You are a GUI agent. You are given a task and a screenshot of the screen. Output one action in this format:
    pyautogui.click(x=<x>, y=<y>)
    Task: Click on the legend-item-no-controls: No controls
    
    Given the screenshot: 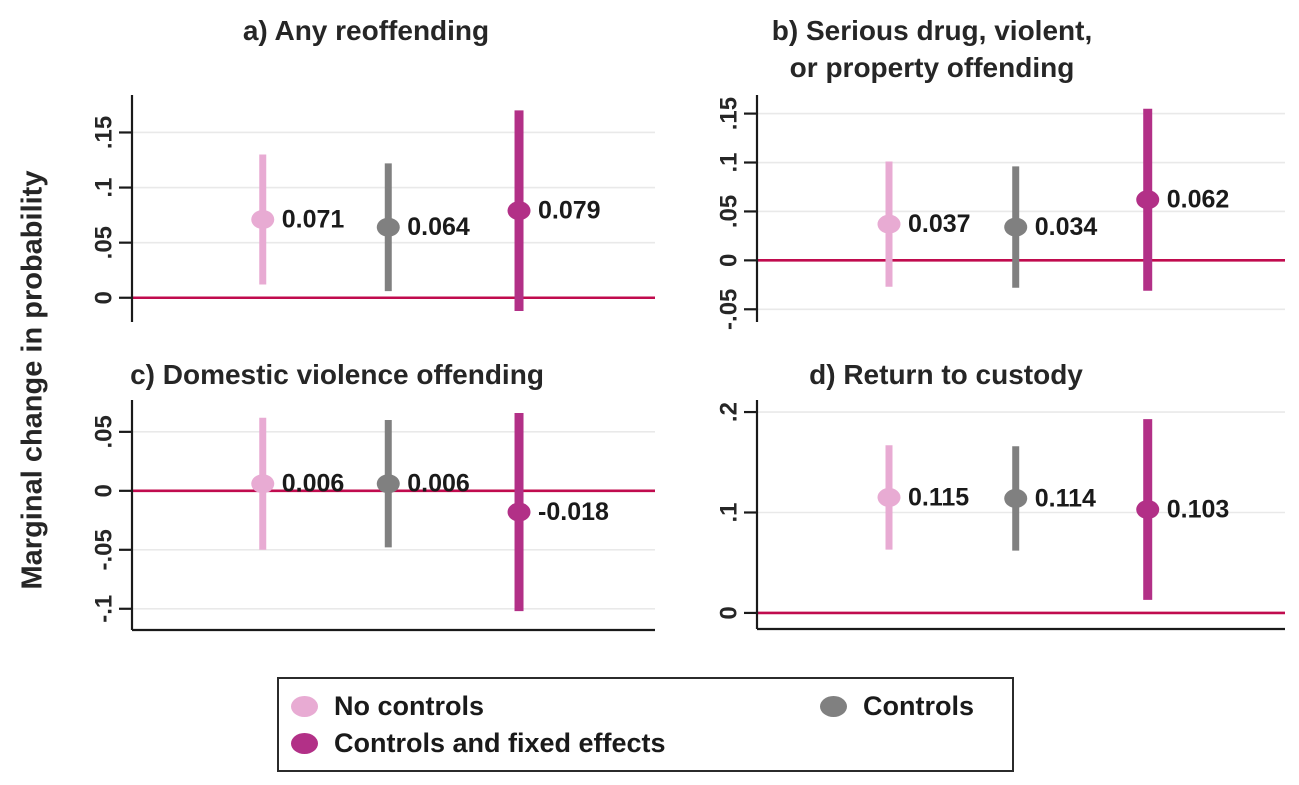 What is the action you would take?
    pyautogui.click(x=387, y=706)
    